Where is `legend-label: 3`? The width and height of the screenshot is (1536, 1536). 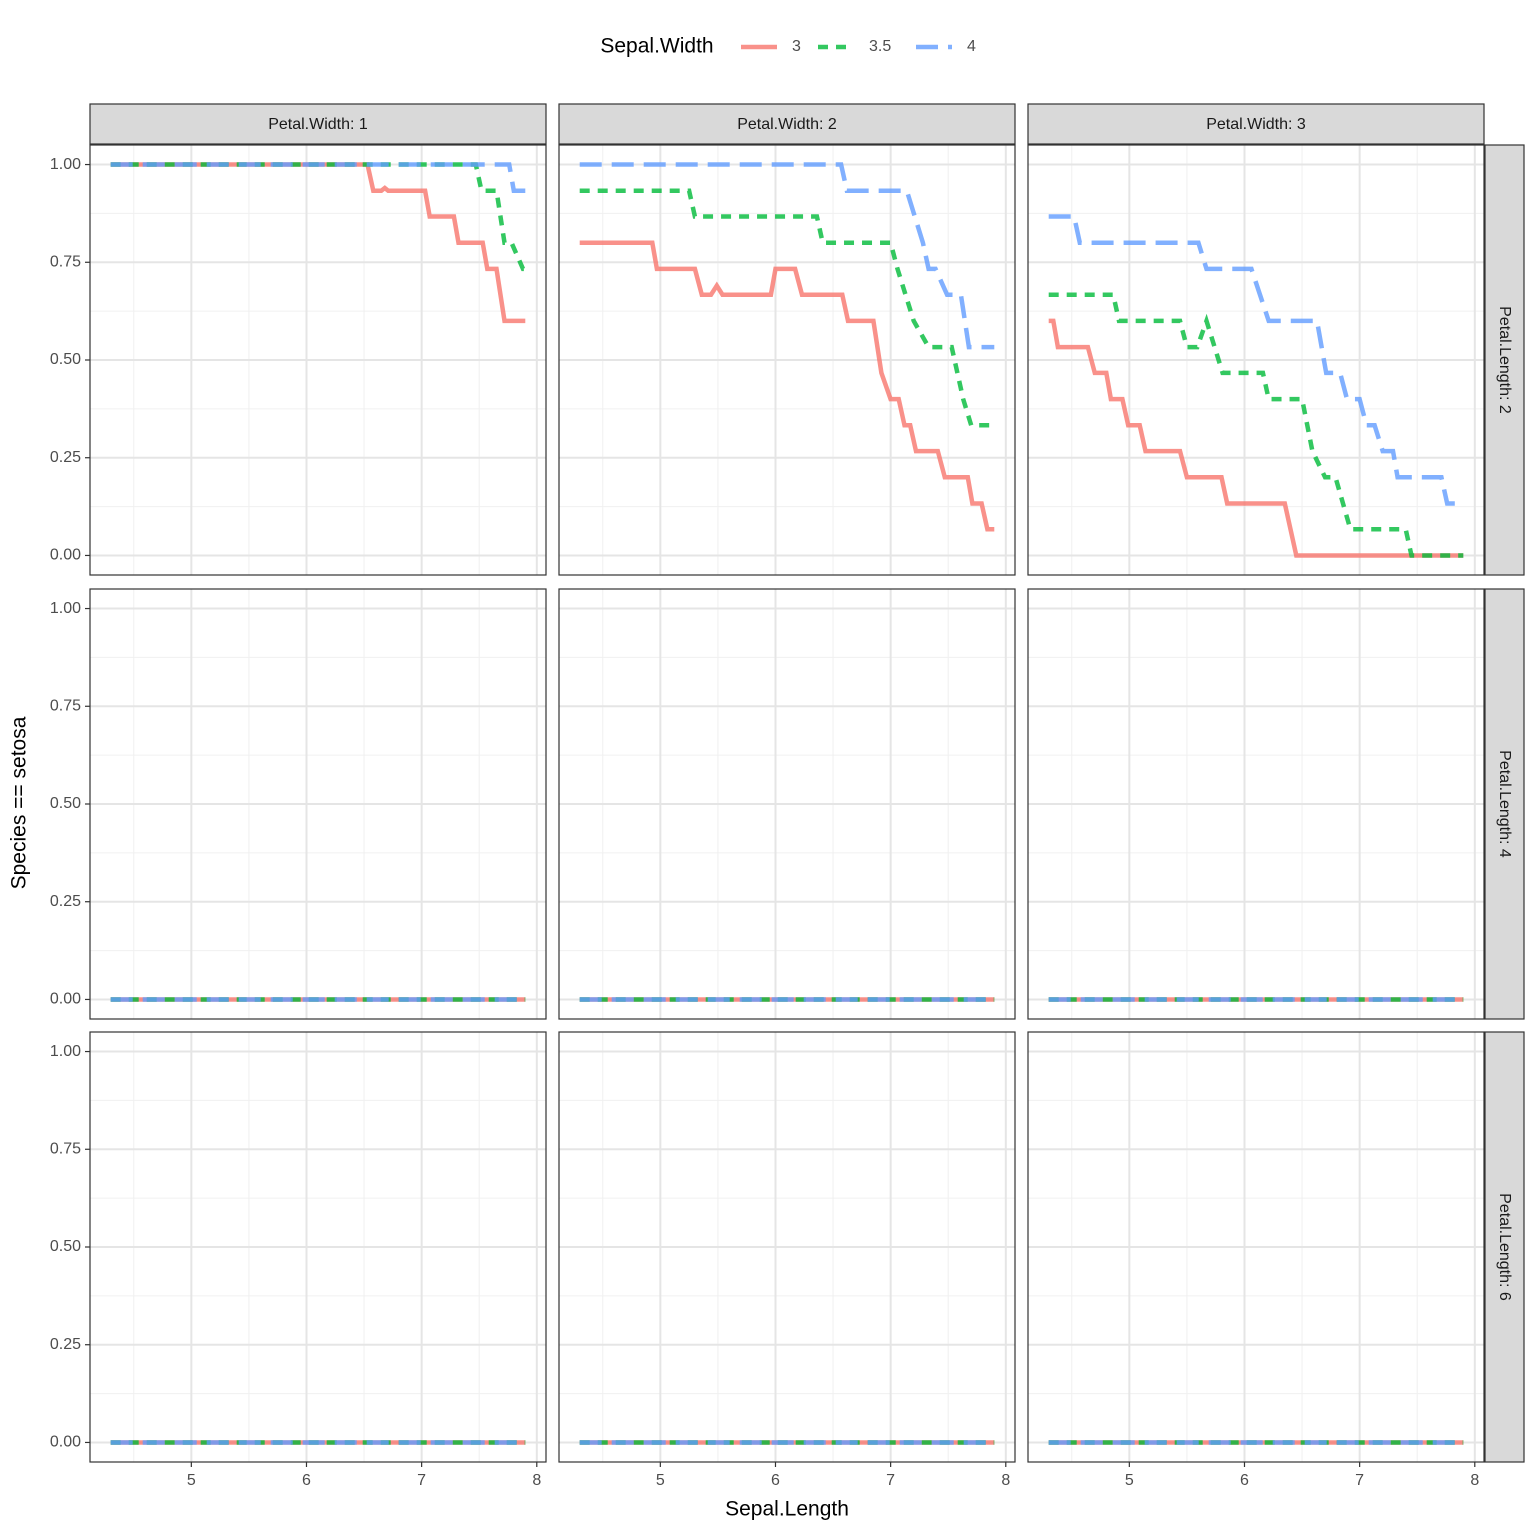 legend-label: 3 is located at coordinates (796, 46).